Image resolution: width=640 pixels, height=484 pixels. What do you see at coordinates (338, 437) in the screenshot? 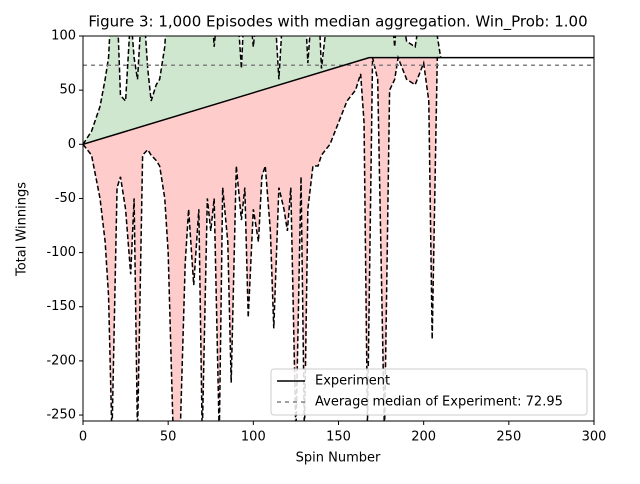
I see `x-tick-label: 150` at bounding box center [338, 437].